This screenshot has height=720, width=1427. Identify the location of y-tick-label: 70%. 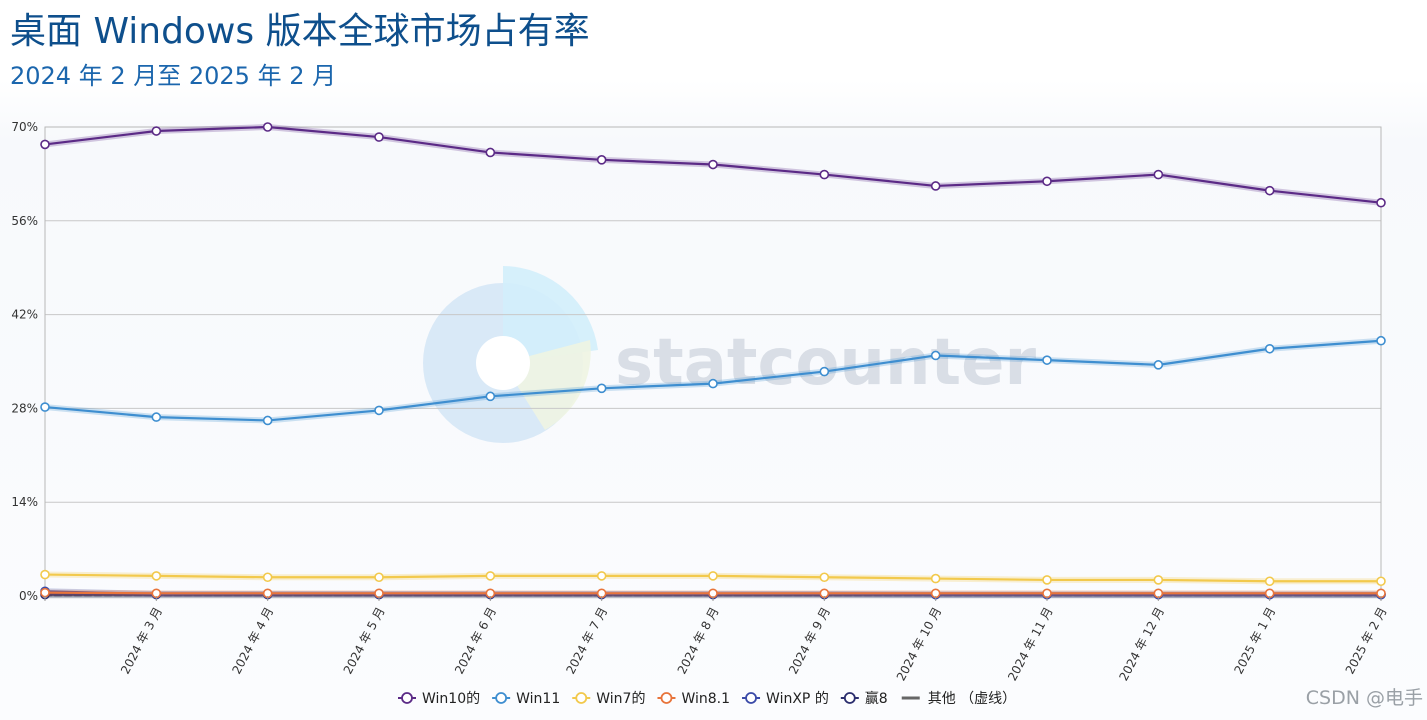
(24, 127).